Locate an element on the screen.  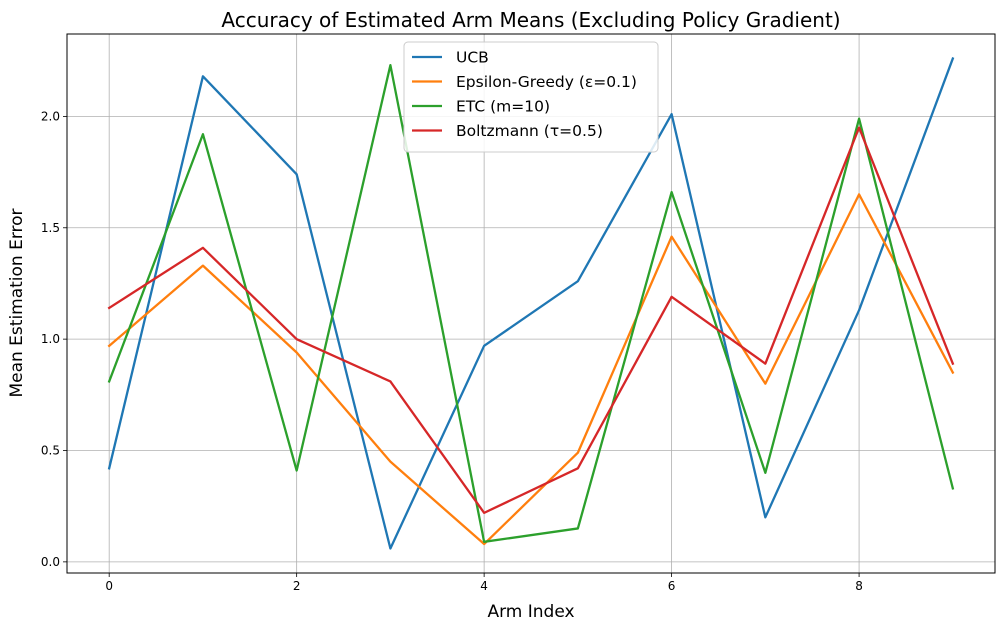
y-tick-label: 2.0 is located at coordinates (50, 116).